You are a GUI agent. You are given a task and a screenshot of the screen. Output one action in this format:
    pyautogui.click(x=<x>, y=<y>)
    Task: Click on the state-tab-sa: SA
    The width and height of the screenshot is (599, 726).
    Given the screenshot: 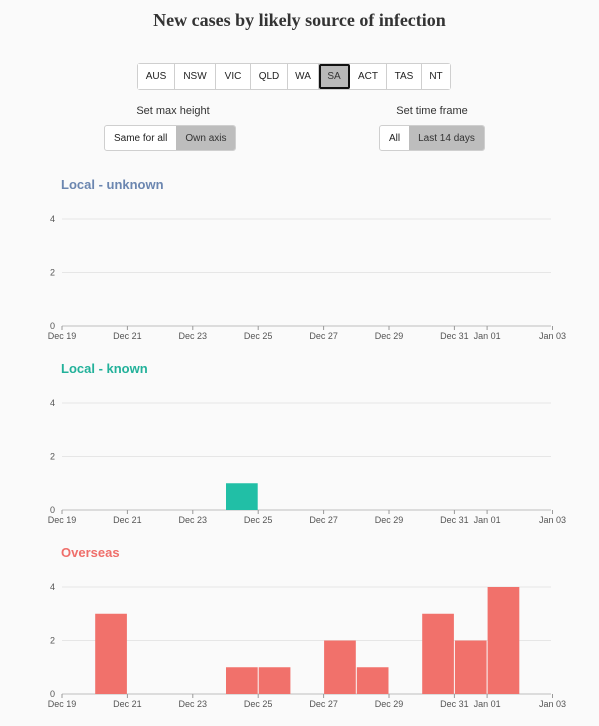 What is the action you would take?
    pyautogui.click(x=334, y=76)
    